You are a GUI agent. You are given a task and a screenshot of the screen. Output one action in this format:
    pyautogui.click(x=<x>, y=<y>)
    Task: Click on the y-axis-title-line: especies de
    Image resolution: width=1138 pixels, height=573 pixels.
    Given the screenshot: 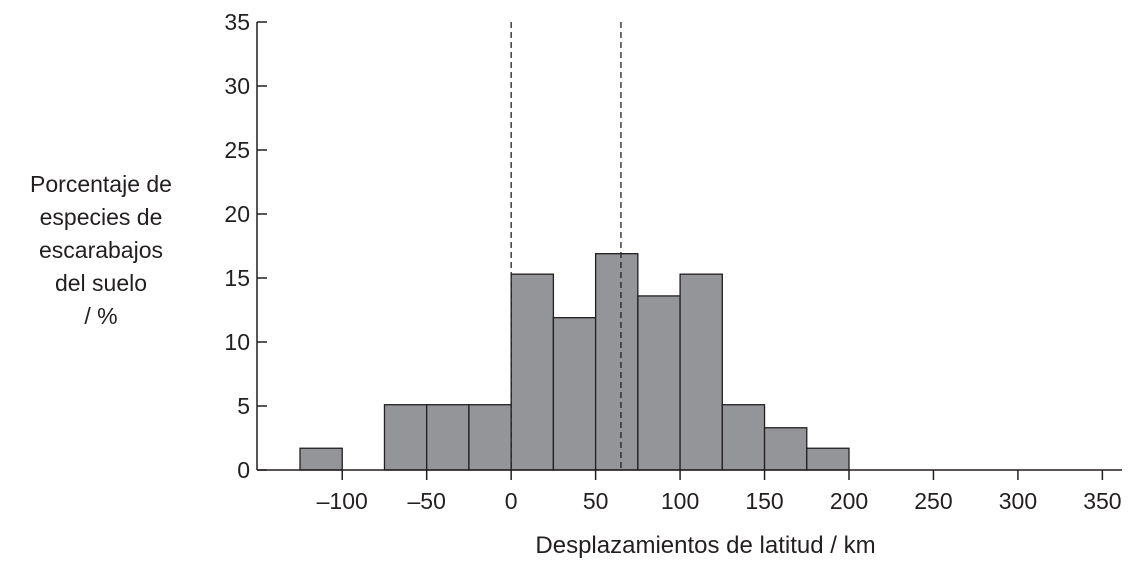 What is the action you would take?
    pyautogui.click(x=101, y=217)
    